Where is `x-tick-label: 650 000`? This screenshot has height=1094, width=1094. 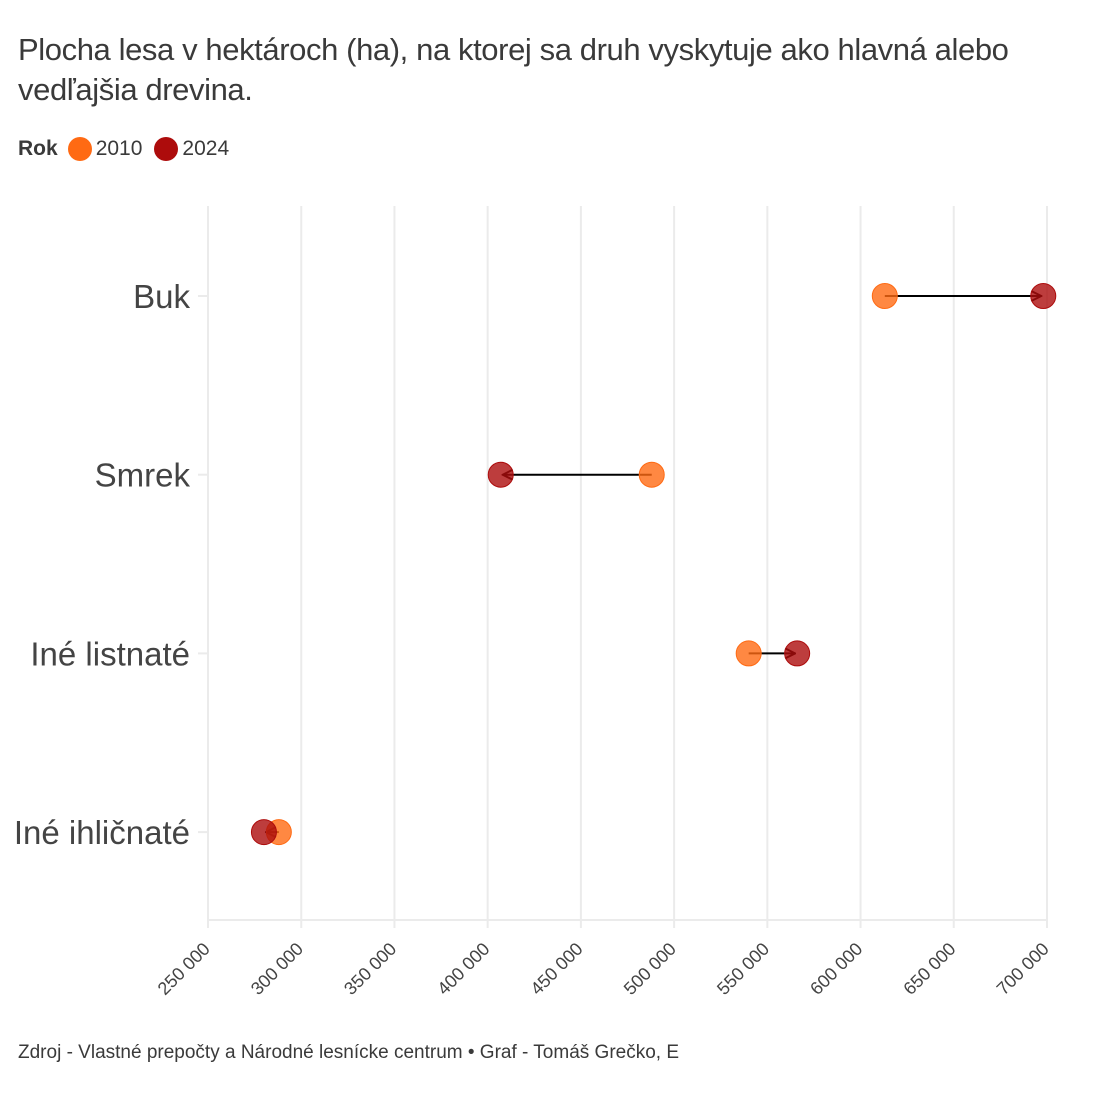
x-tick-label: 650 000 is located at coordinates (929, 969).